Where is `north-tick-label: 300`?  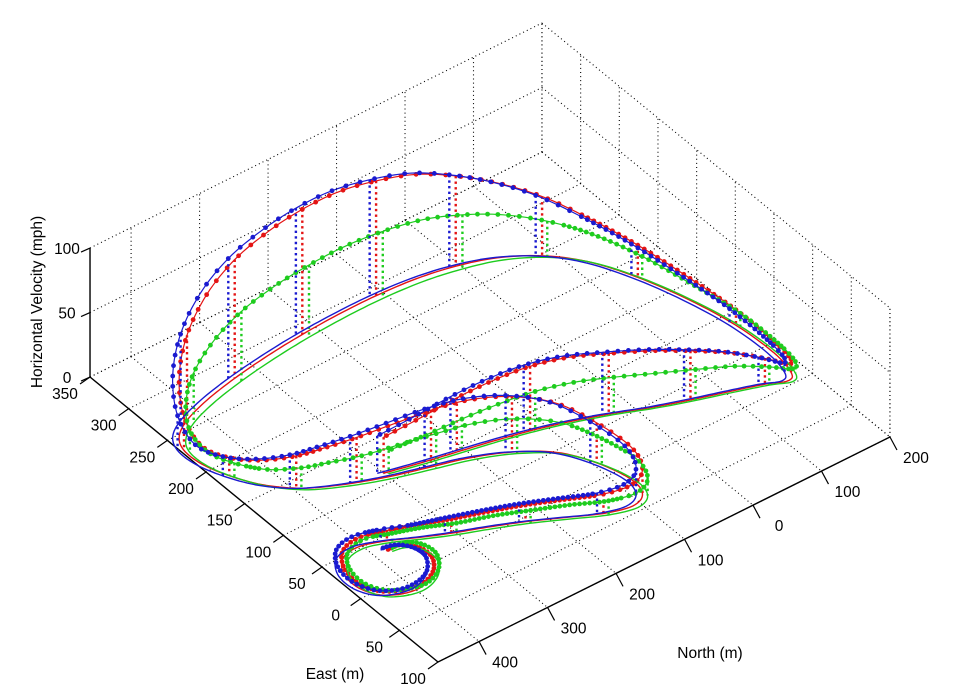
north-tick-label: 300 is located at coordinates (574, 628).